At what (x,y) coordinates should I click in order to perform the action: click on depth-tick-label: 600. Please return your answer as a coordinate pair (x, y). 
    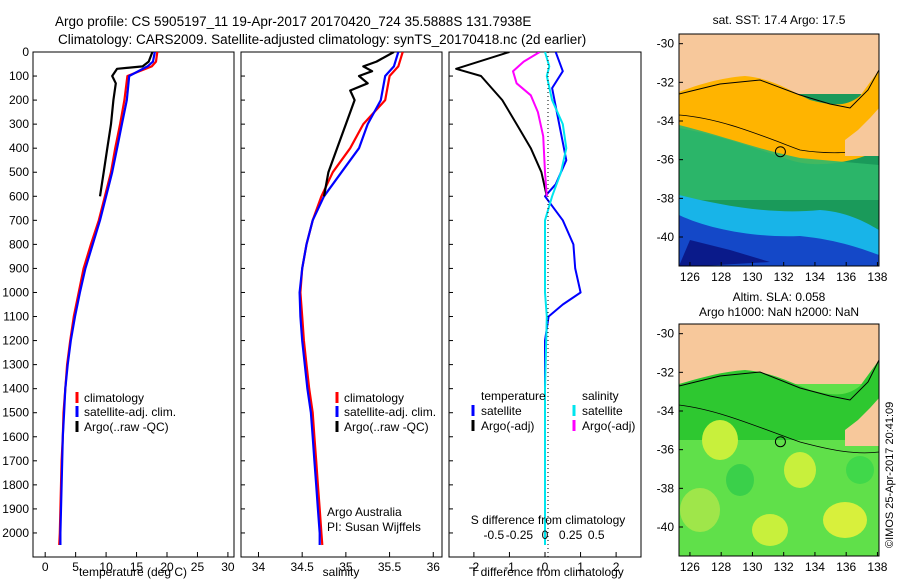
    Looking at the image, I should click on (19, 196).